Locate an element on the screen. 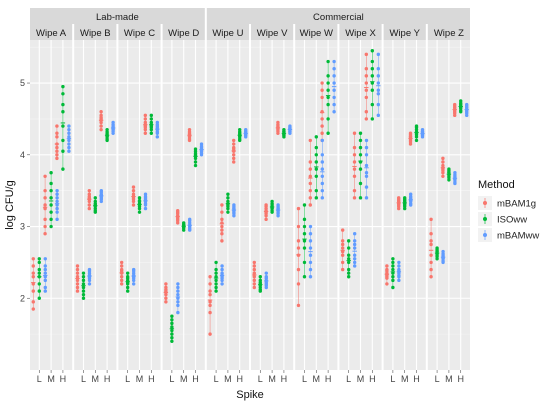  legend-key-point is located at coordinates (485, 235).